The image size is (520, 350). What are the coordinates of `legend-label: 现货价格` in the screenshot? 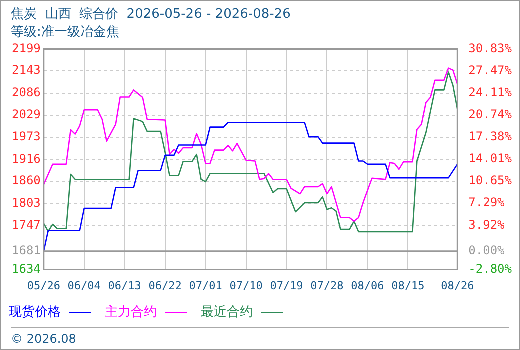 It's located at (35, 312).